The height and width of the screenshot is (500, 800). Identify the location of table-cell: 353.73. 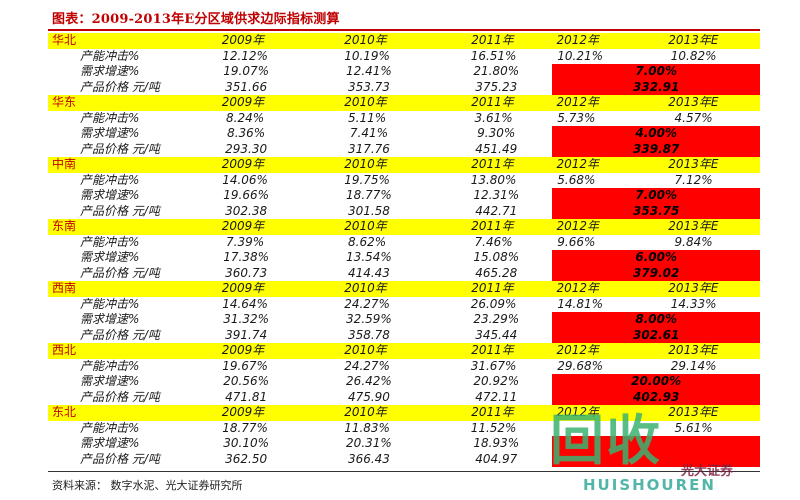
(368, 86).